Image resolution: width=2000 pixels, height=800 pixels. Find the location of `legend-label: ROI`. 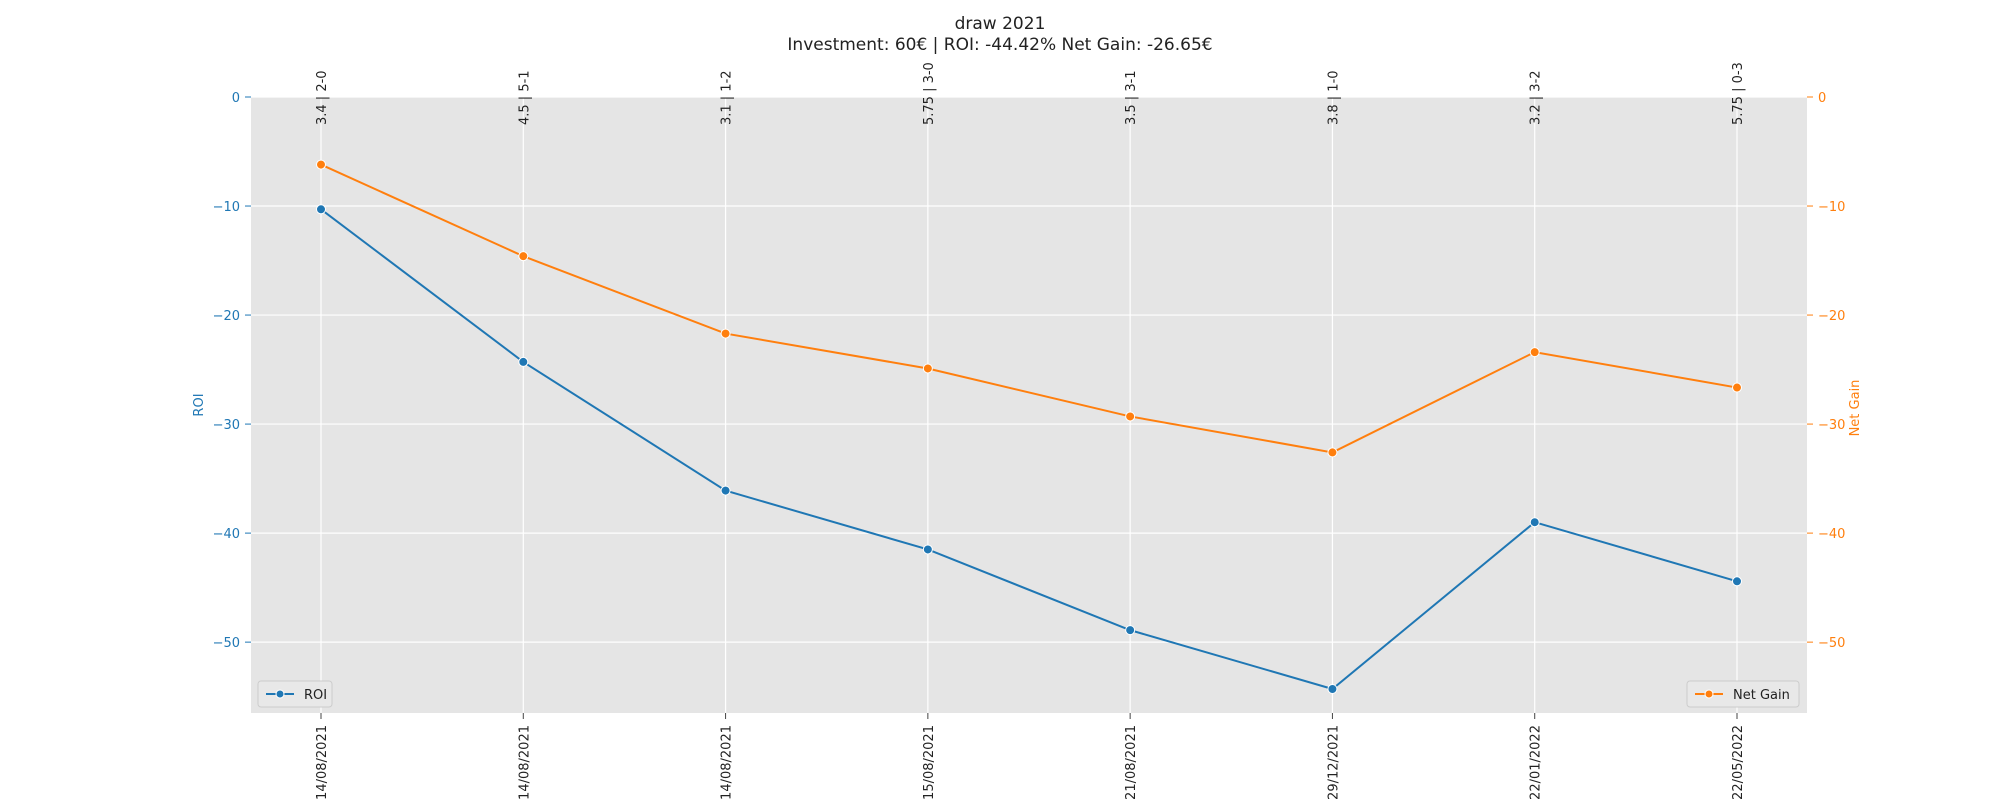

legend-label: ROI is located at coordinates (315, 695).